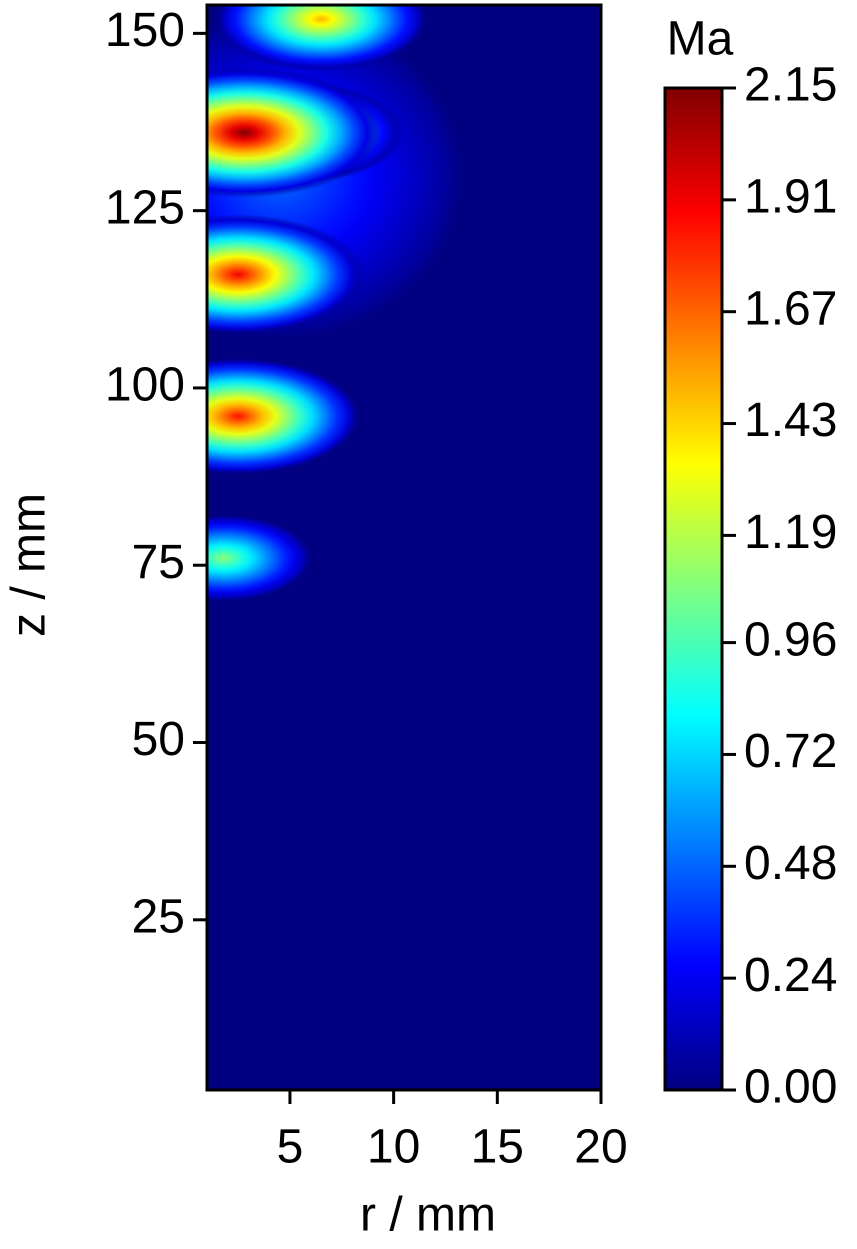  I want to click on y-tick-label: 150, so click(145, 30).